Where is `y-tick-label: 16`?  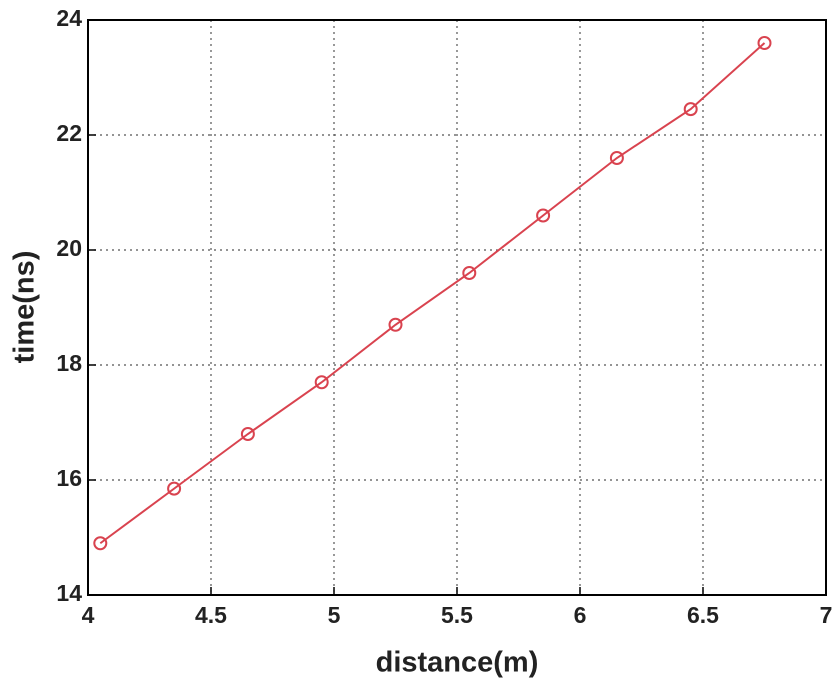 y-tick-label: 16 is located at coordinates (69, 478).